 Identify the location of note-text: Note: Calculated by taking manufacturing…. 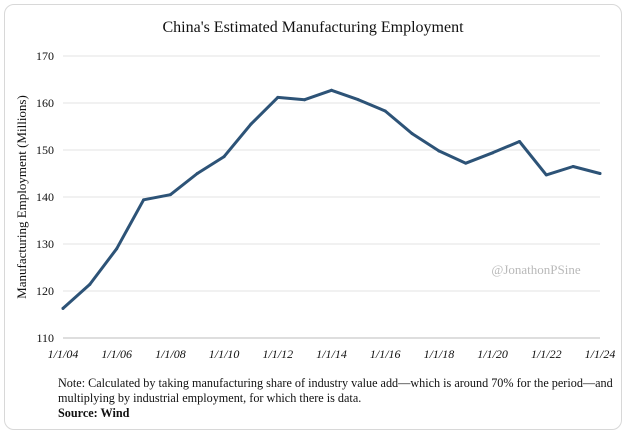
(335, 390).